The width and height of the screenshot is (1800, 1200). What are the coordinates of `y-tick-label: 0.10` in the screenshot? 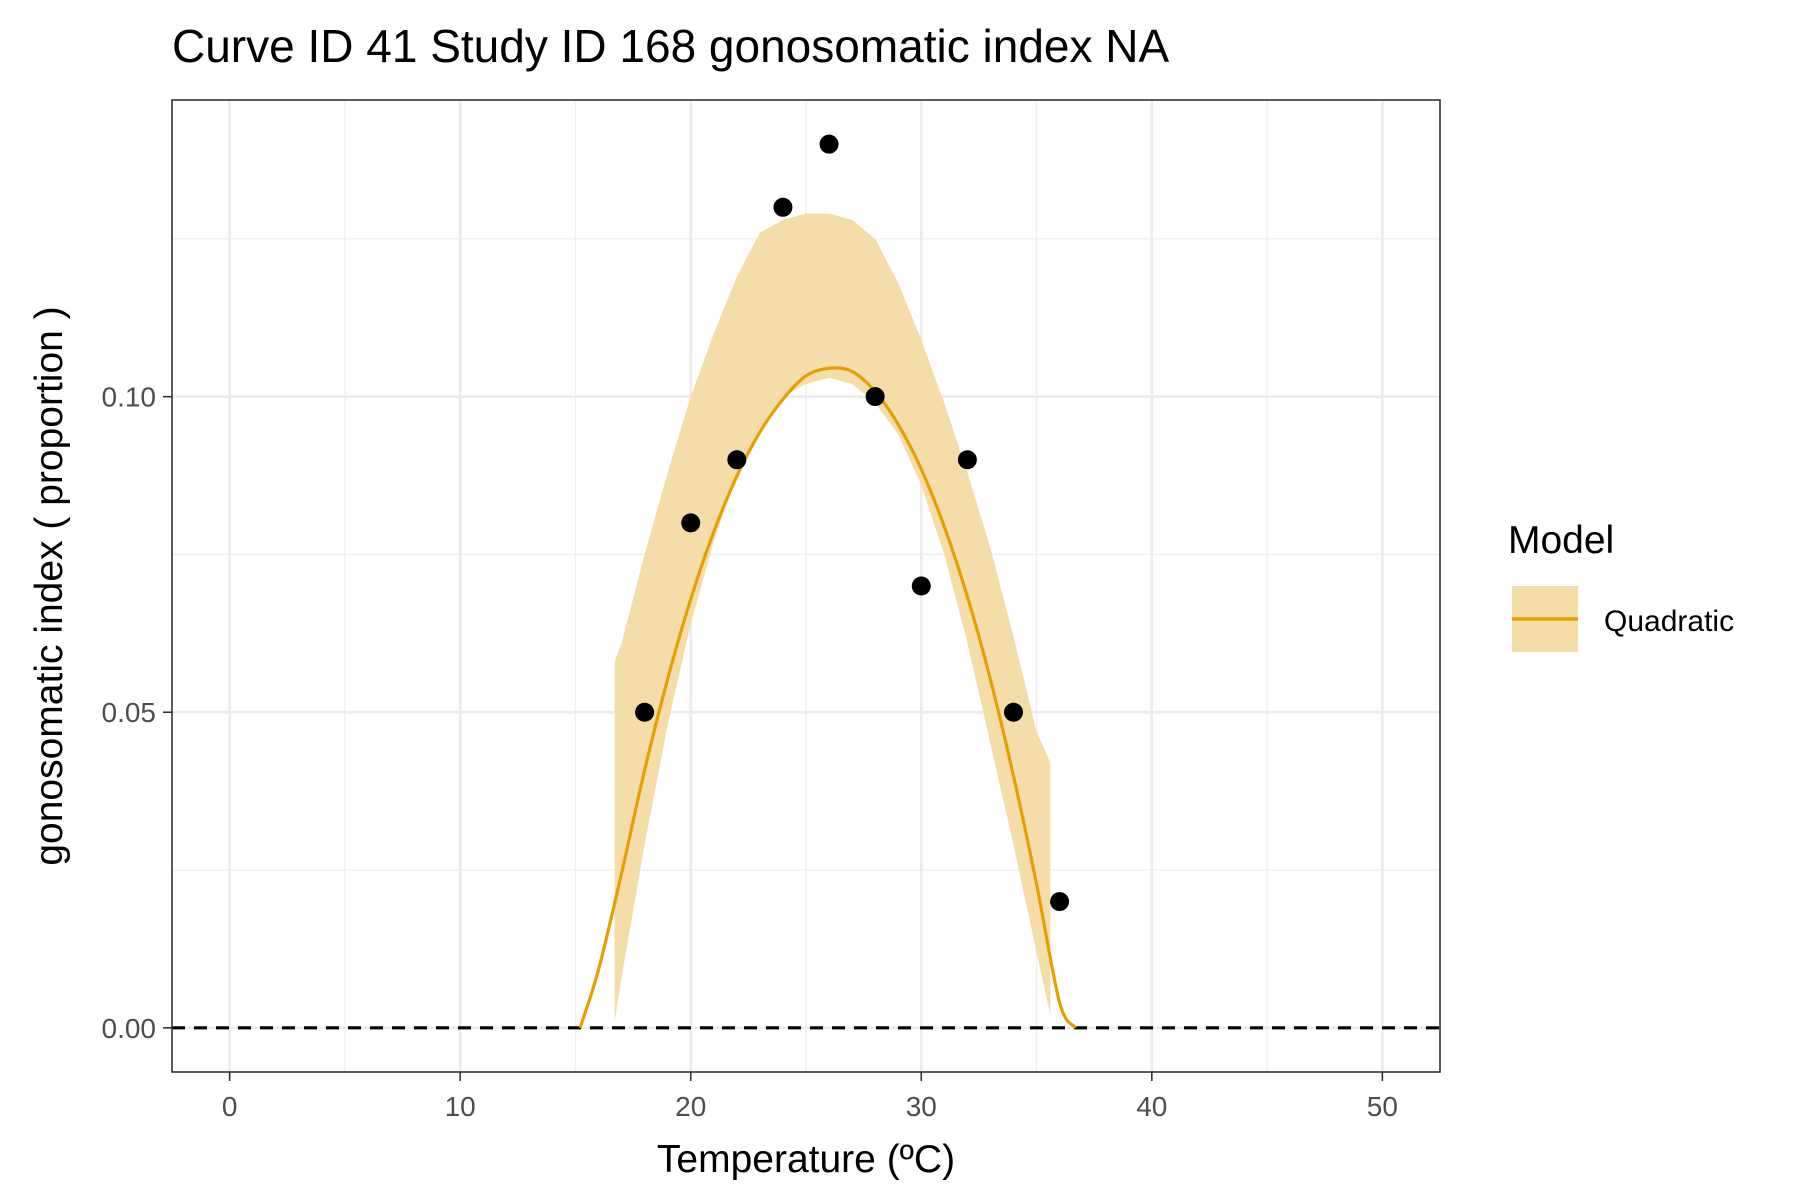 It's located at (129, 397).